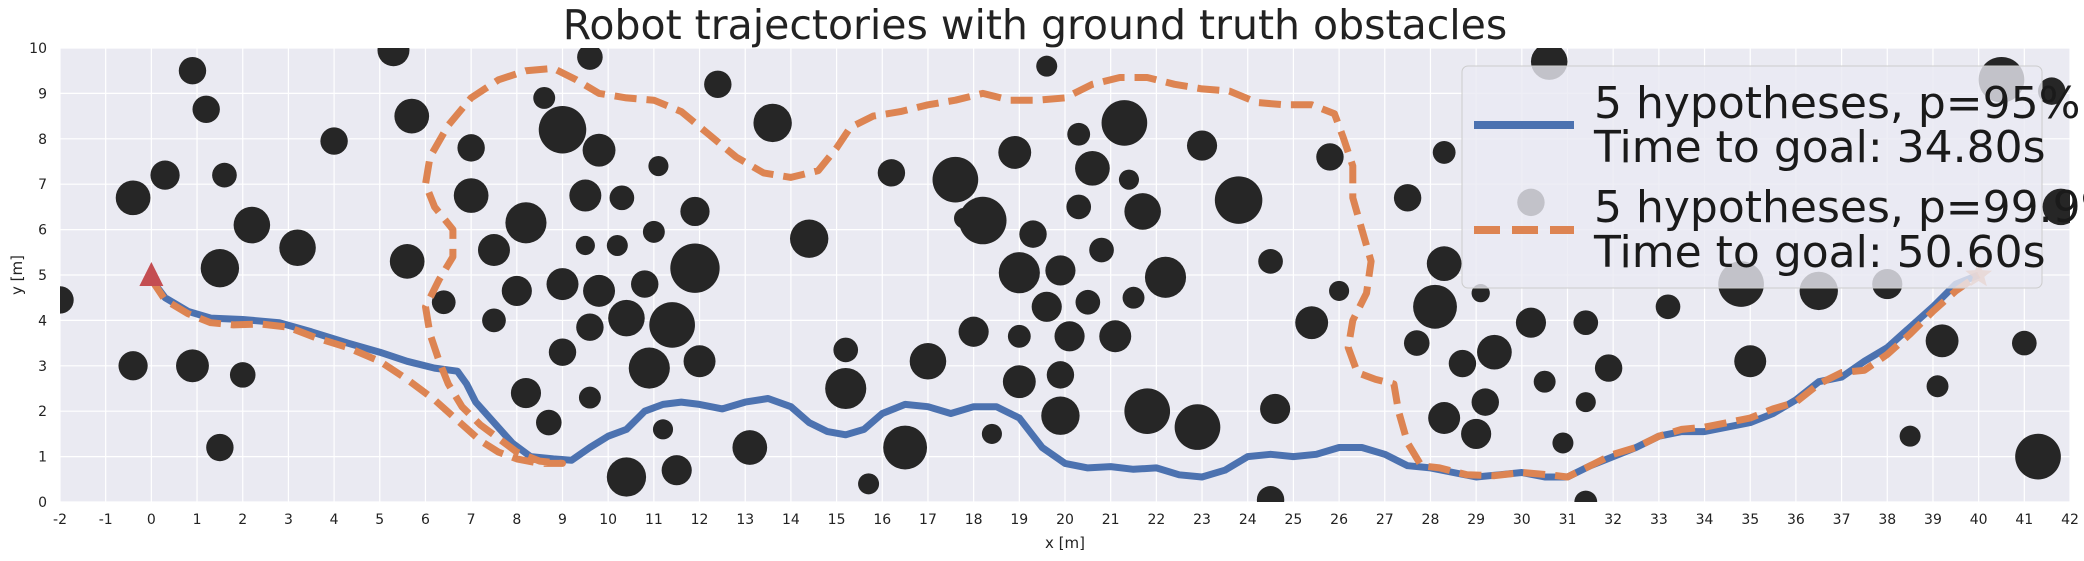 Image resolution: width=2084 pixels, height=561 pixels. What do you see at coordinates (42, 231) in the screenshot?
I see `y-tick-label: 6` at bounding box center [42, 231].